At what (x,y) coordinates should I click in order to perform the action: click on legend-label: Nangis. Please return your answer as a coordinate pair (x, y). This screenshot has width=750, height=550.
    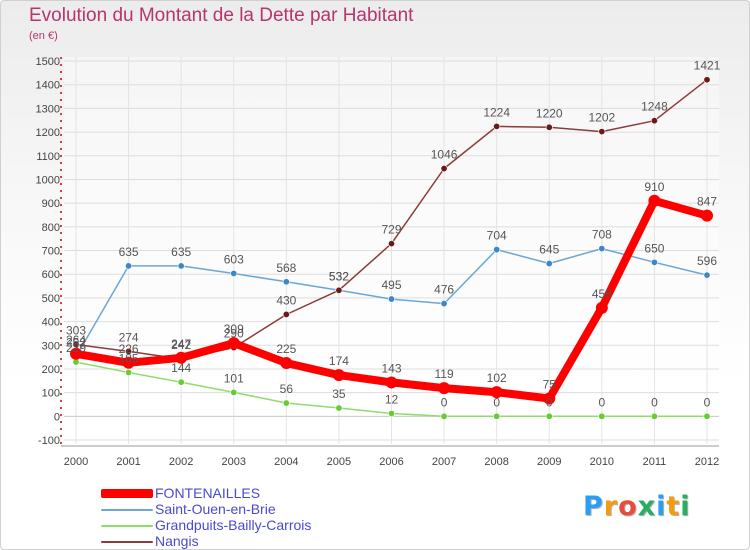
    Looking at the image, I should click on (177, 541).